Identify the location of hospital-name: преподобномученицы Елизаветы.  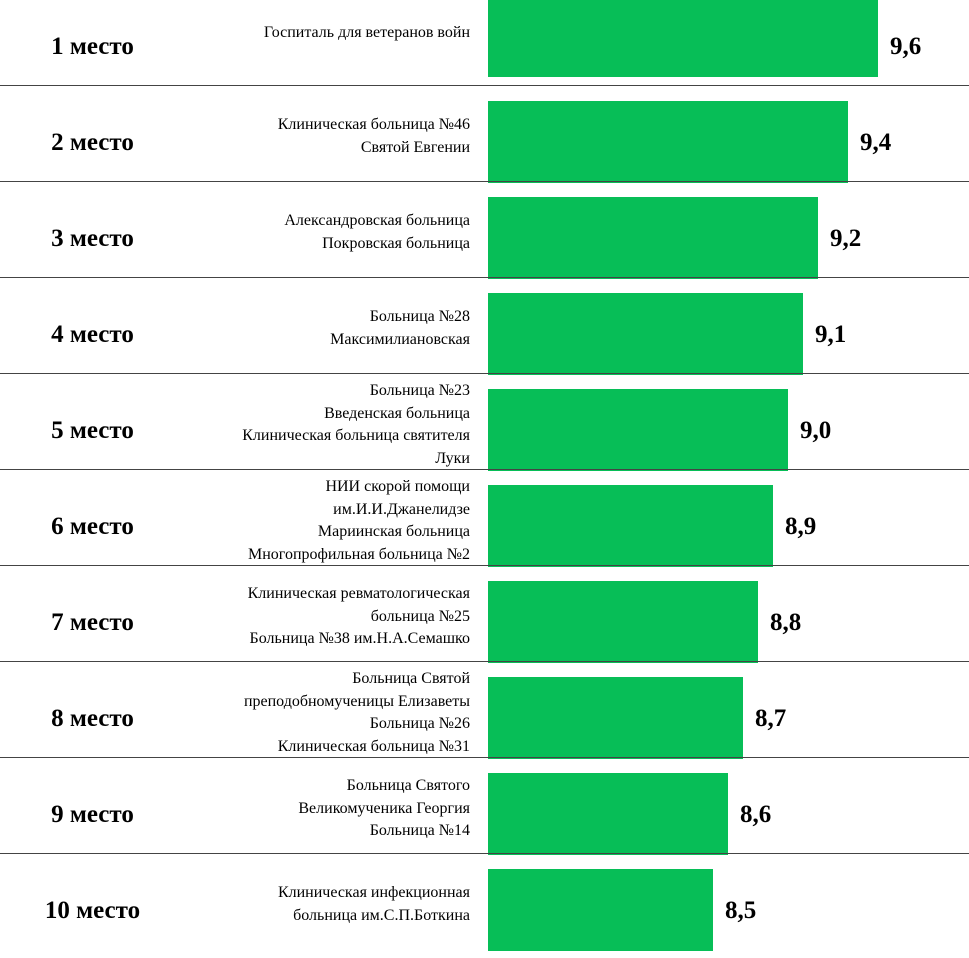
(356, 701).